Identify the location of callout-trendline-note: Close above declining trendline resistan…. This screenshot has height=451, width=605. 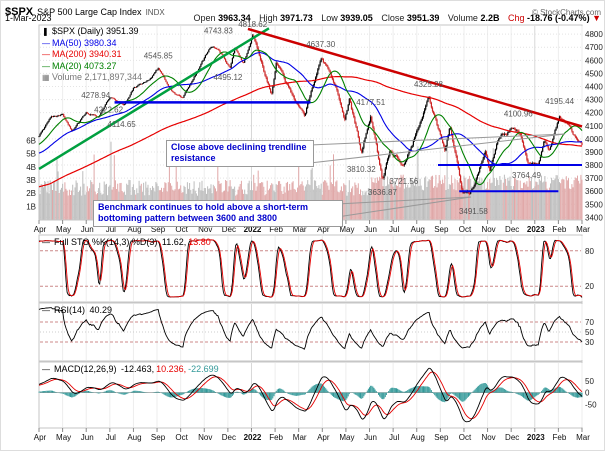
(240, 153).